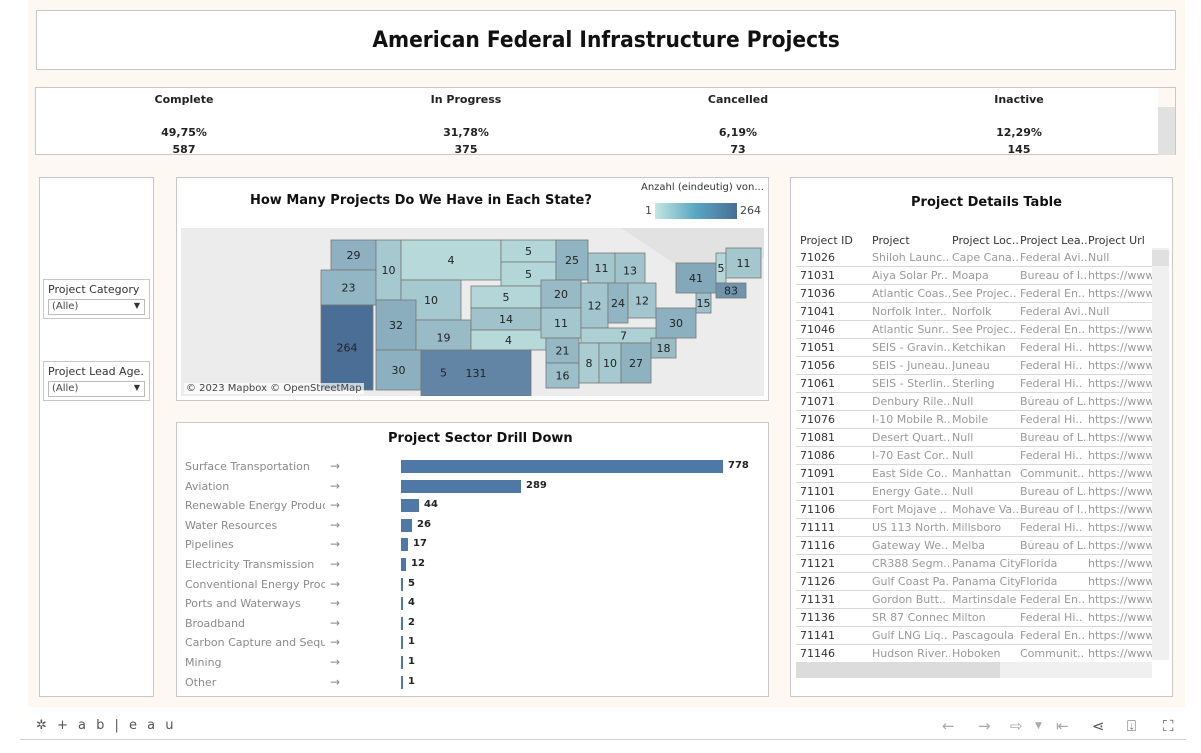 This screenshot has width=1201, height=753. What do you see at coordinates (475, 565) in the screenshot?
I see `bar-row: Electricity Transmission → 12` at bounding box center [475, 565].